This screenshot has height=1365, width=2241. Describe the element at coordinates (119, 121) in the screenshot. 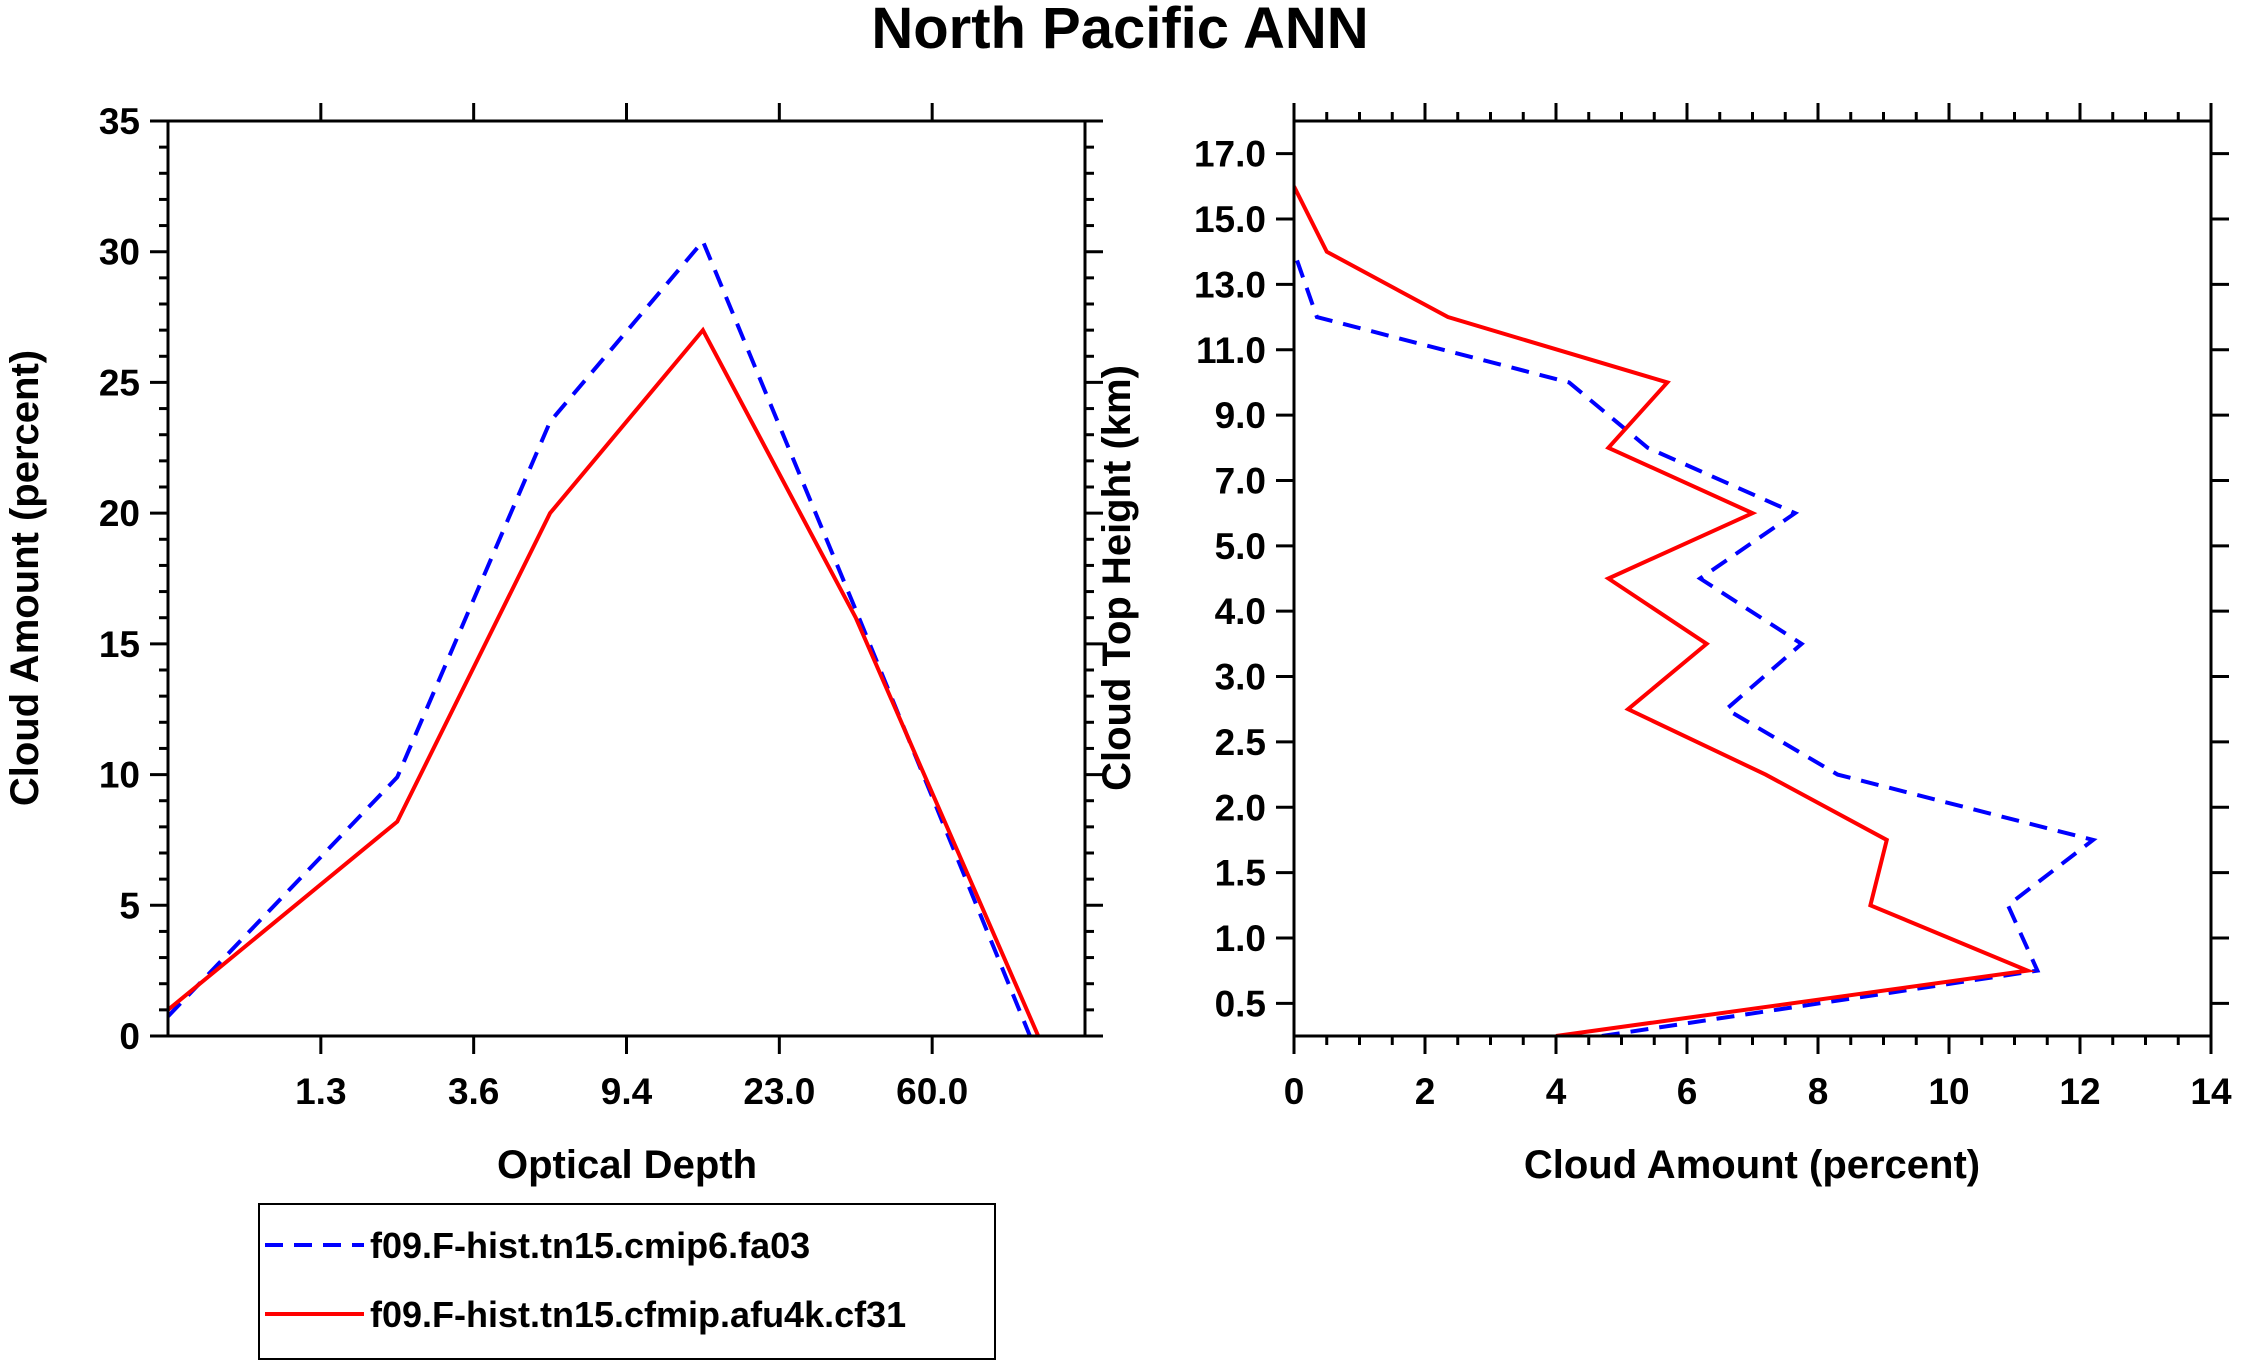

I see `left-y-tick-label: 35` at that location.